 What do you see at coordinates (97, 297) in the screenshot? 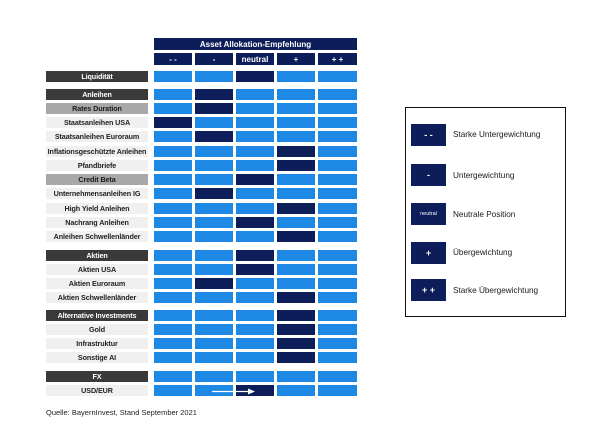
I see `row-label: Aktien Schwellenländer` at bounding box center [97, 297].